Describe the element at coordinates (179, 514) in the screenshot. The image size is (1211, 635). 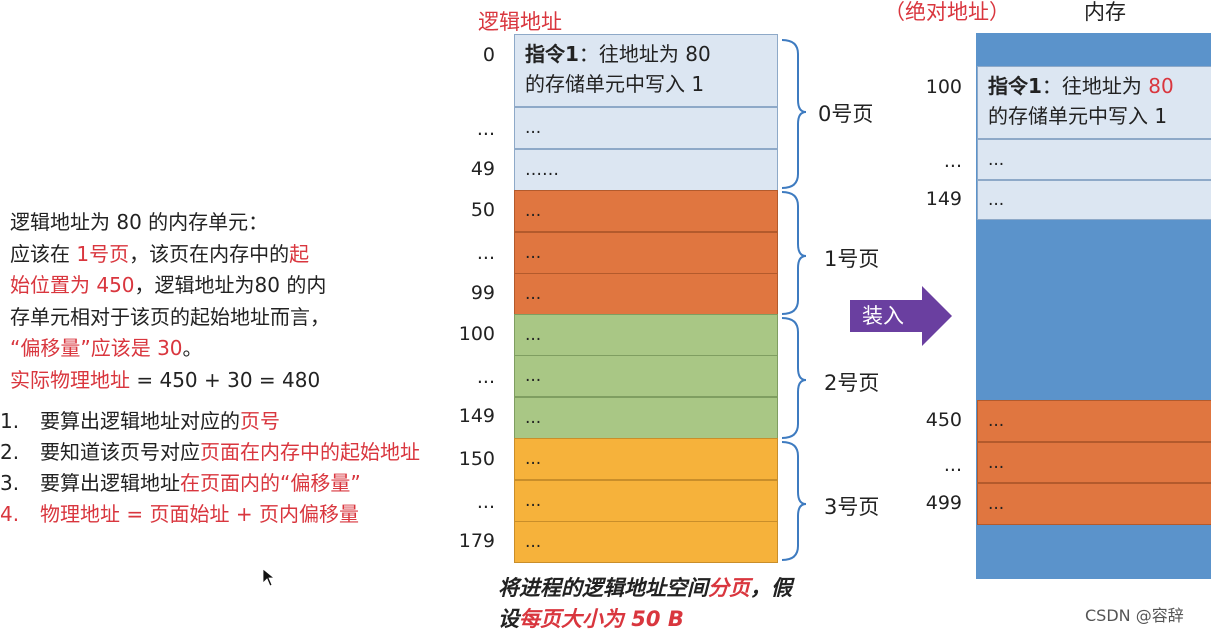
I see `step-4: 4. 物理地址 = 页面始址 + 页内偏移量` at that location.